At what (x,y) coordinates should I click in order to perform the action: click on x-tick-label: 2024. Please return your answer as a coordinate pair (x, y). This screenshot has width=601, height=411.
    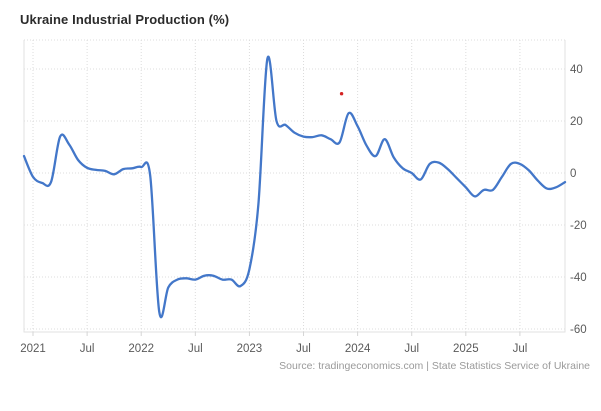
    Looking at the image, I should click on (358, 349).